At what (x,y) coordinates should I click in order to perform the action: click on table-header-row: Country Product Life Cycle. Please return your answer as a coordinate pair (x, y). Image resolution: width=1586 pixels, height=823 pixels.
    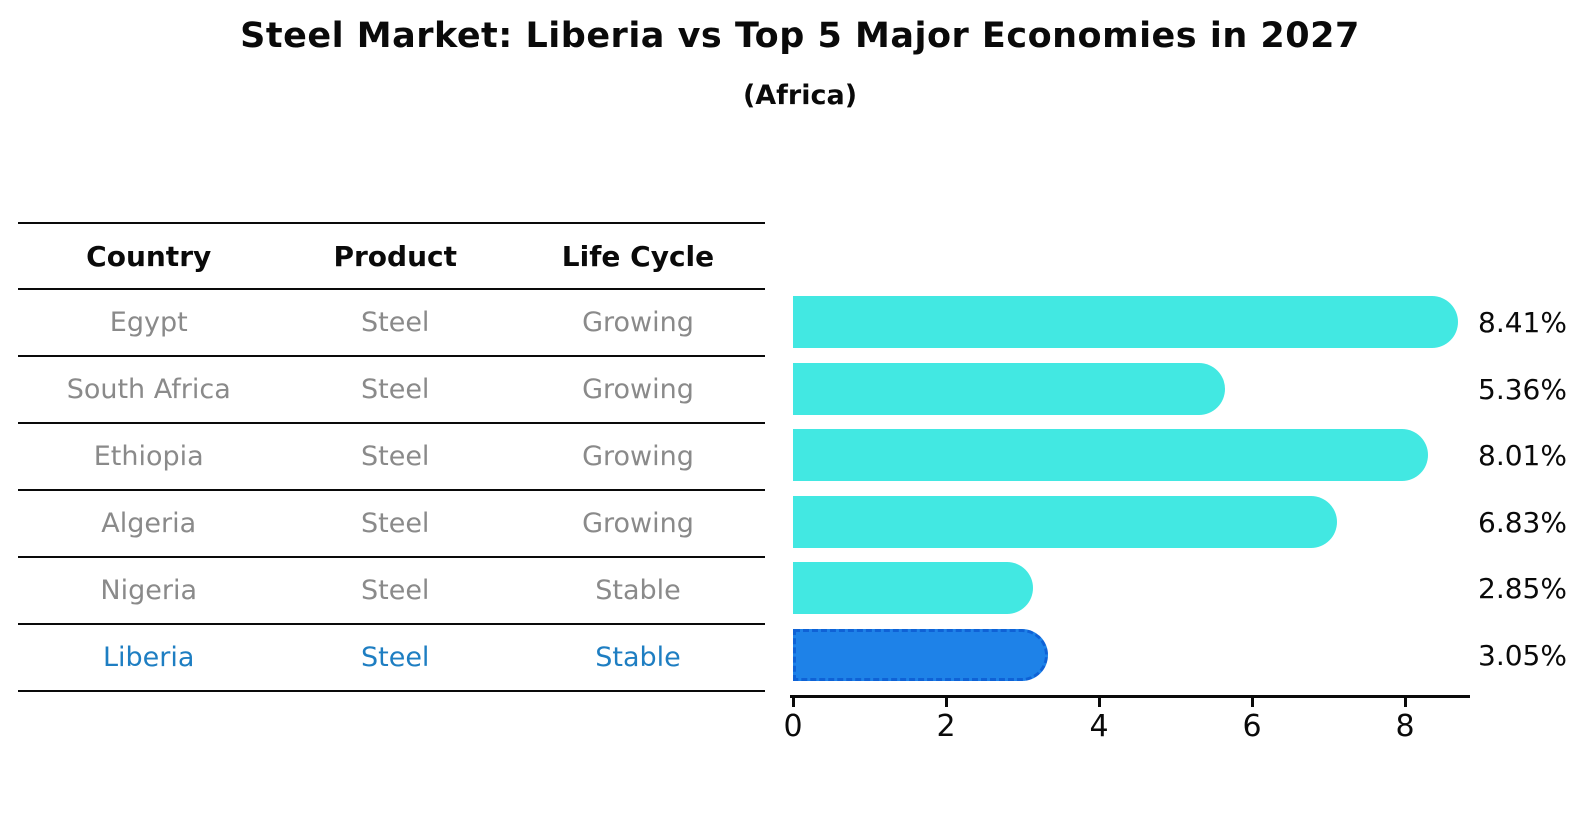
    Looking at the image, I should click on (391, 257).